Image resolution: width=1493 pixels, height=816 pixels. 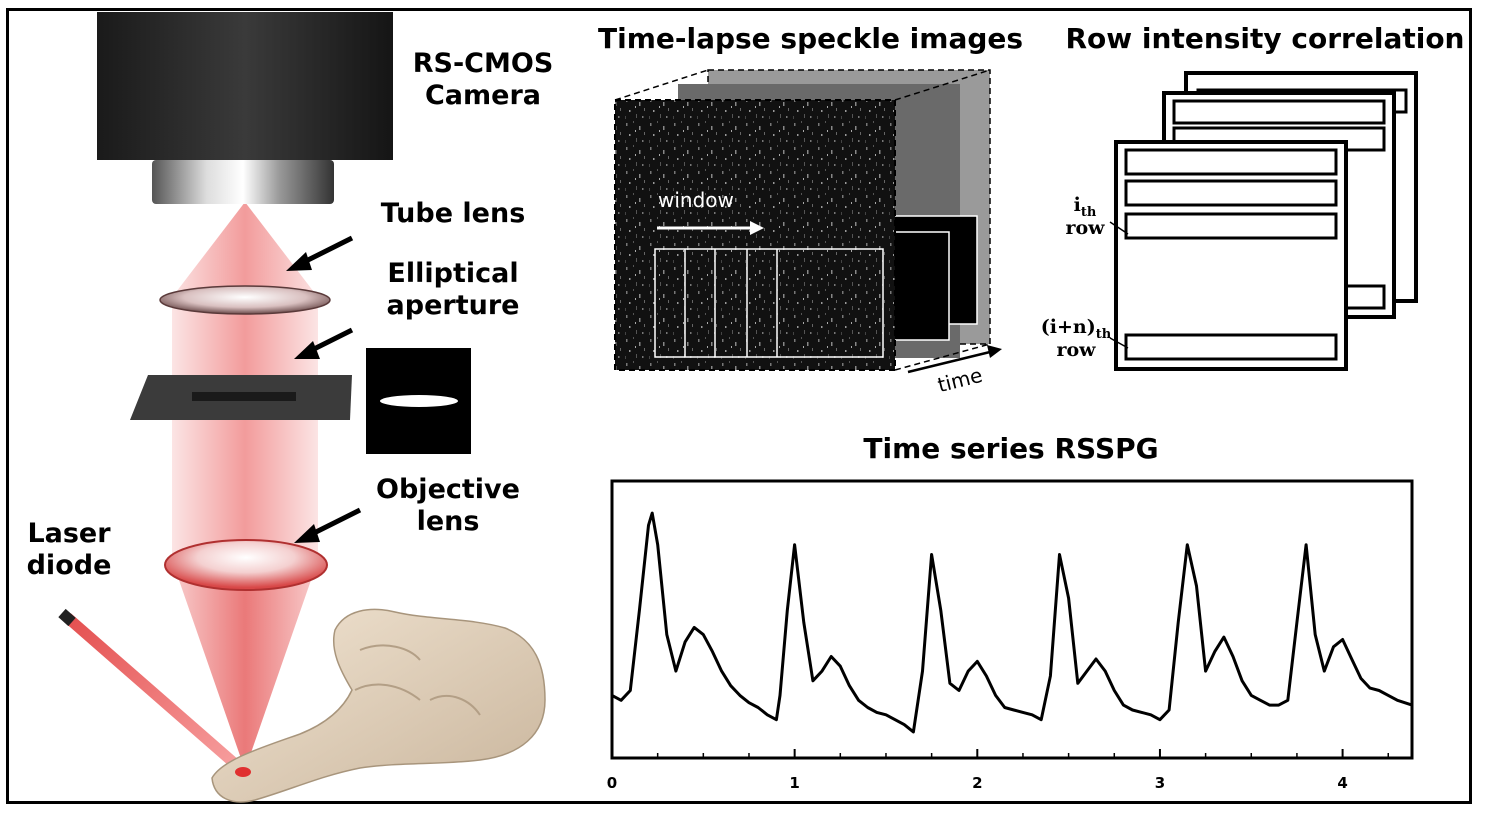 I want to click on chart-title: Time series RSSPG, so click(x=1011, y=448).